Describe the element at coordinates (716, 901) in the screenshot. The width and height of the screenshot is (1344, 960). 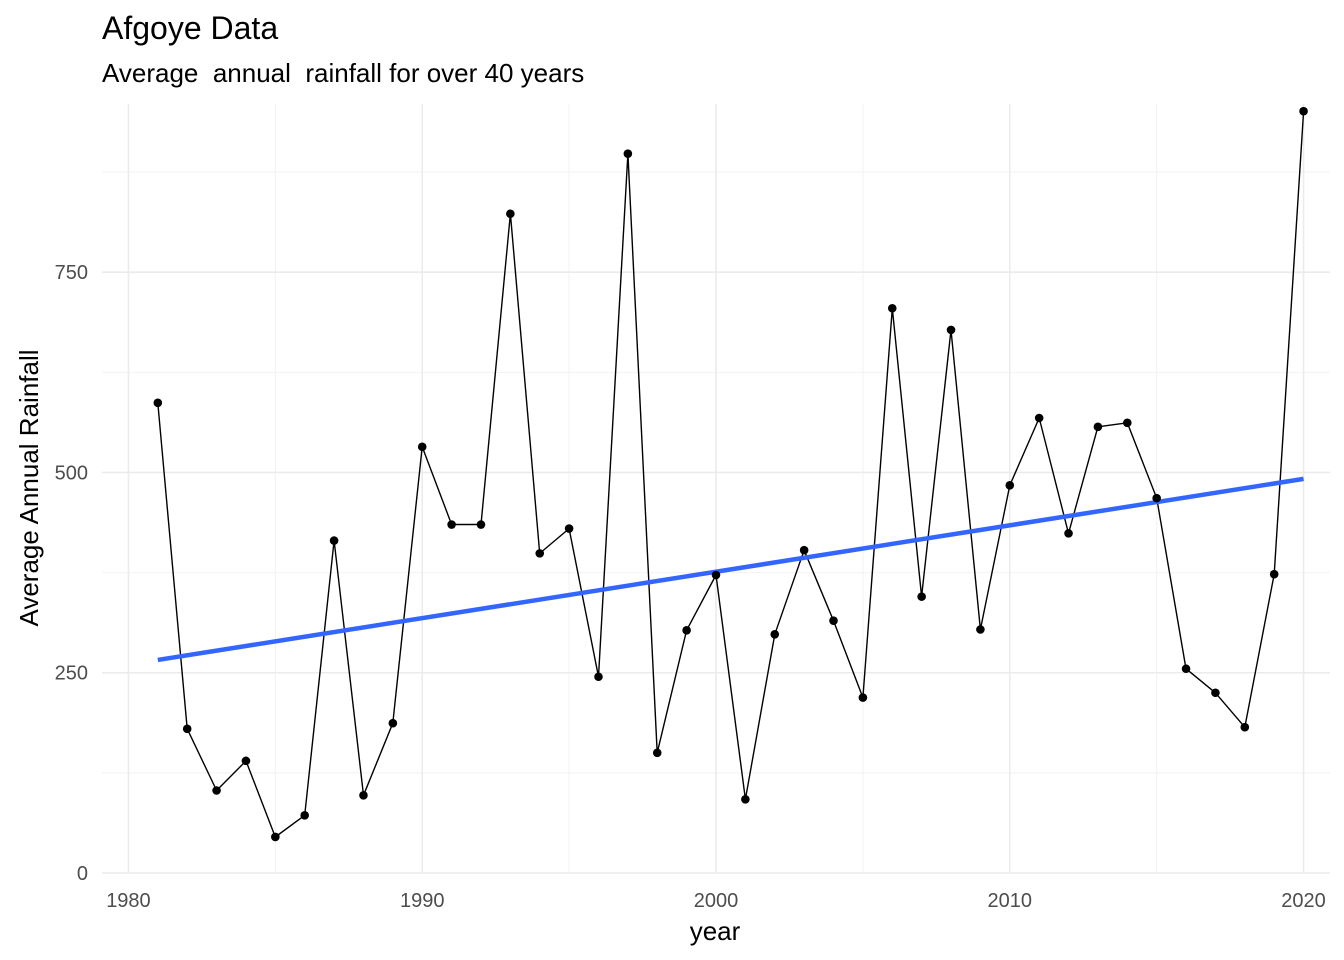
I see `x-tick-label: 2000` at that location.